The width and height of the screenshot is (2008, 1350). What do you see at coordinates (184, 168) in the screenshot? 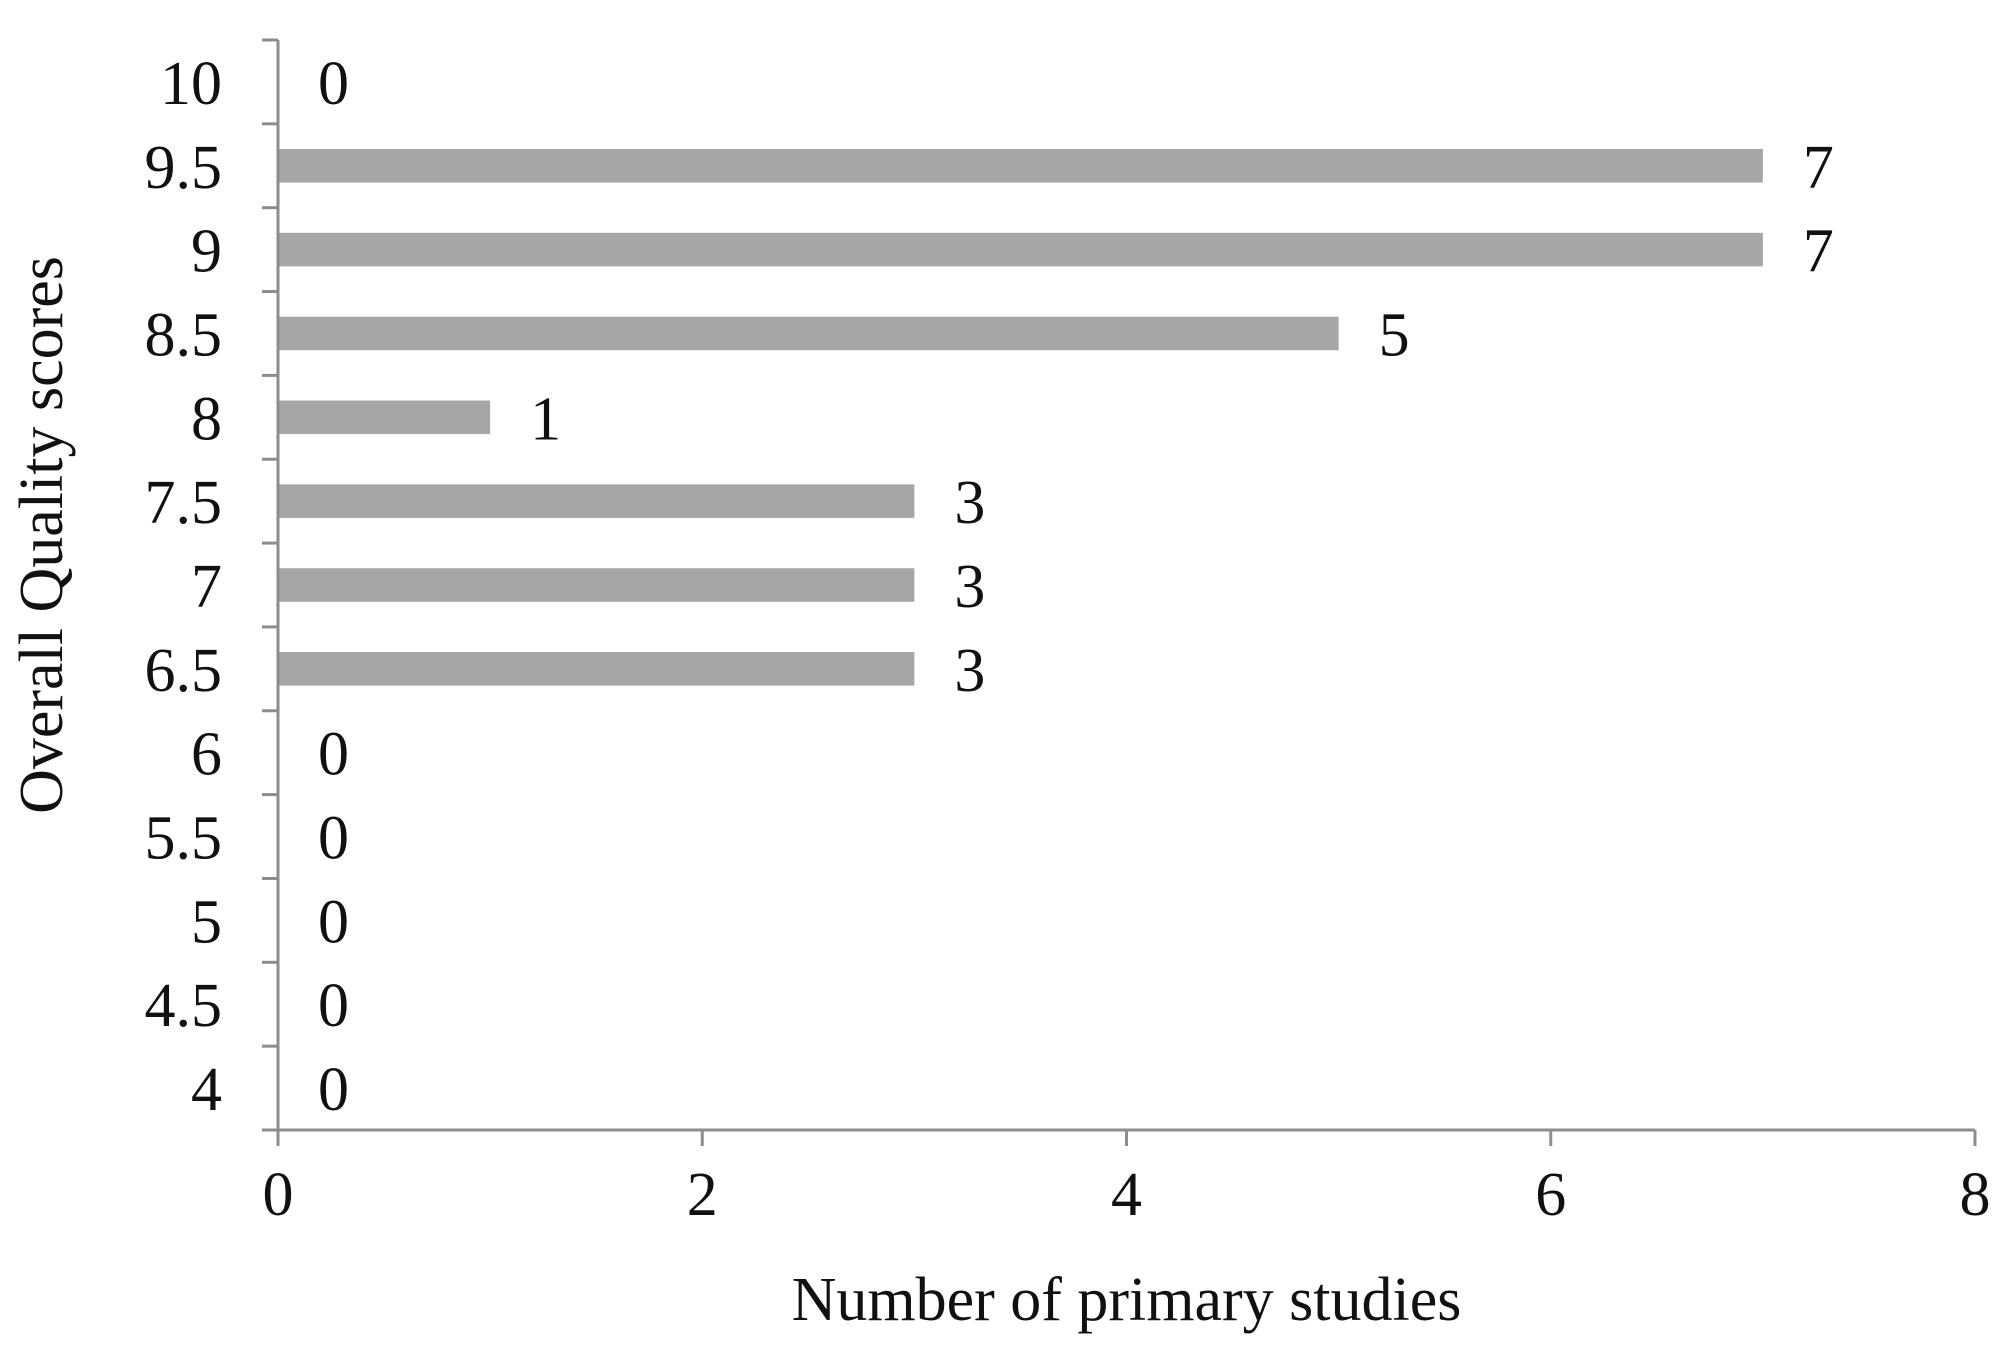
I see `y-tick-label-9.5: 9.5` at bounding box center [184, 168].